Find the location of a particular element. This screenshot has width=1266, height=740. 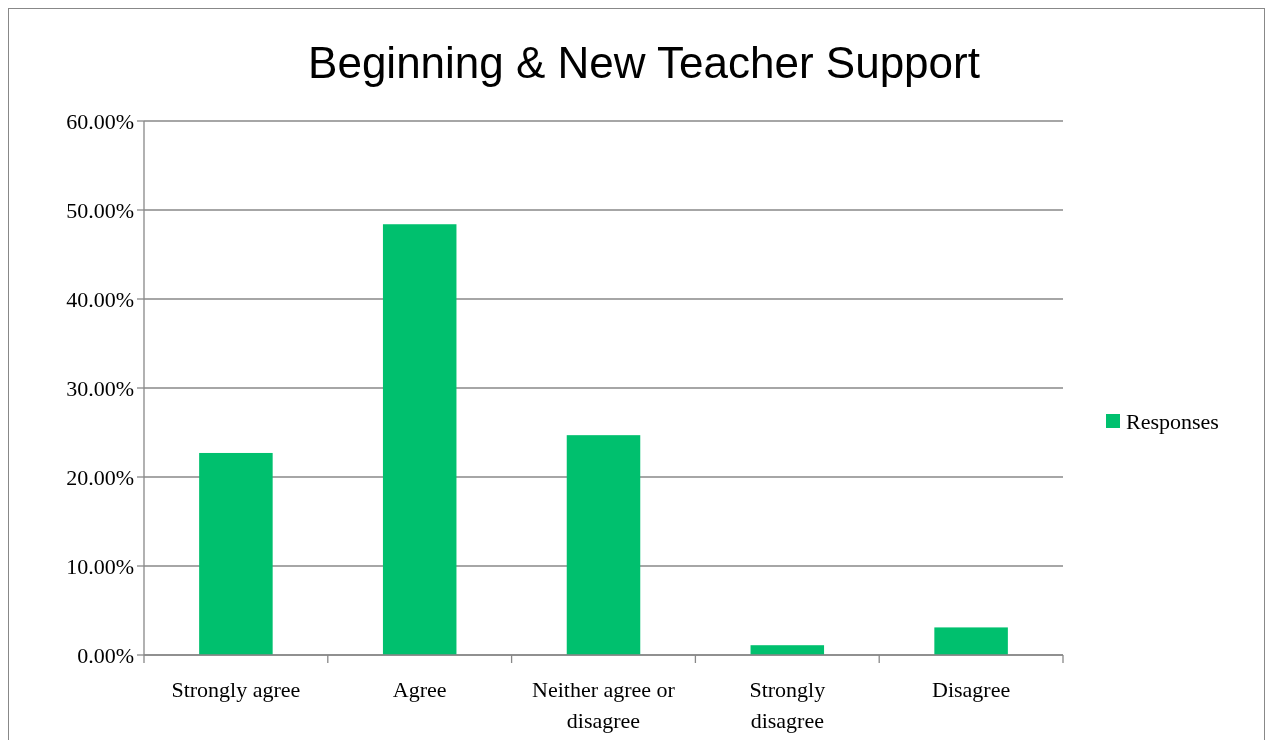

x-tick-label: Strongly agree is located at coordinates (236, 689).